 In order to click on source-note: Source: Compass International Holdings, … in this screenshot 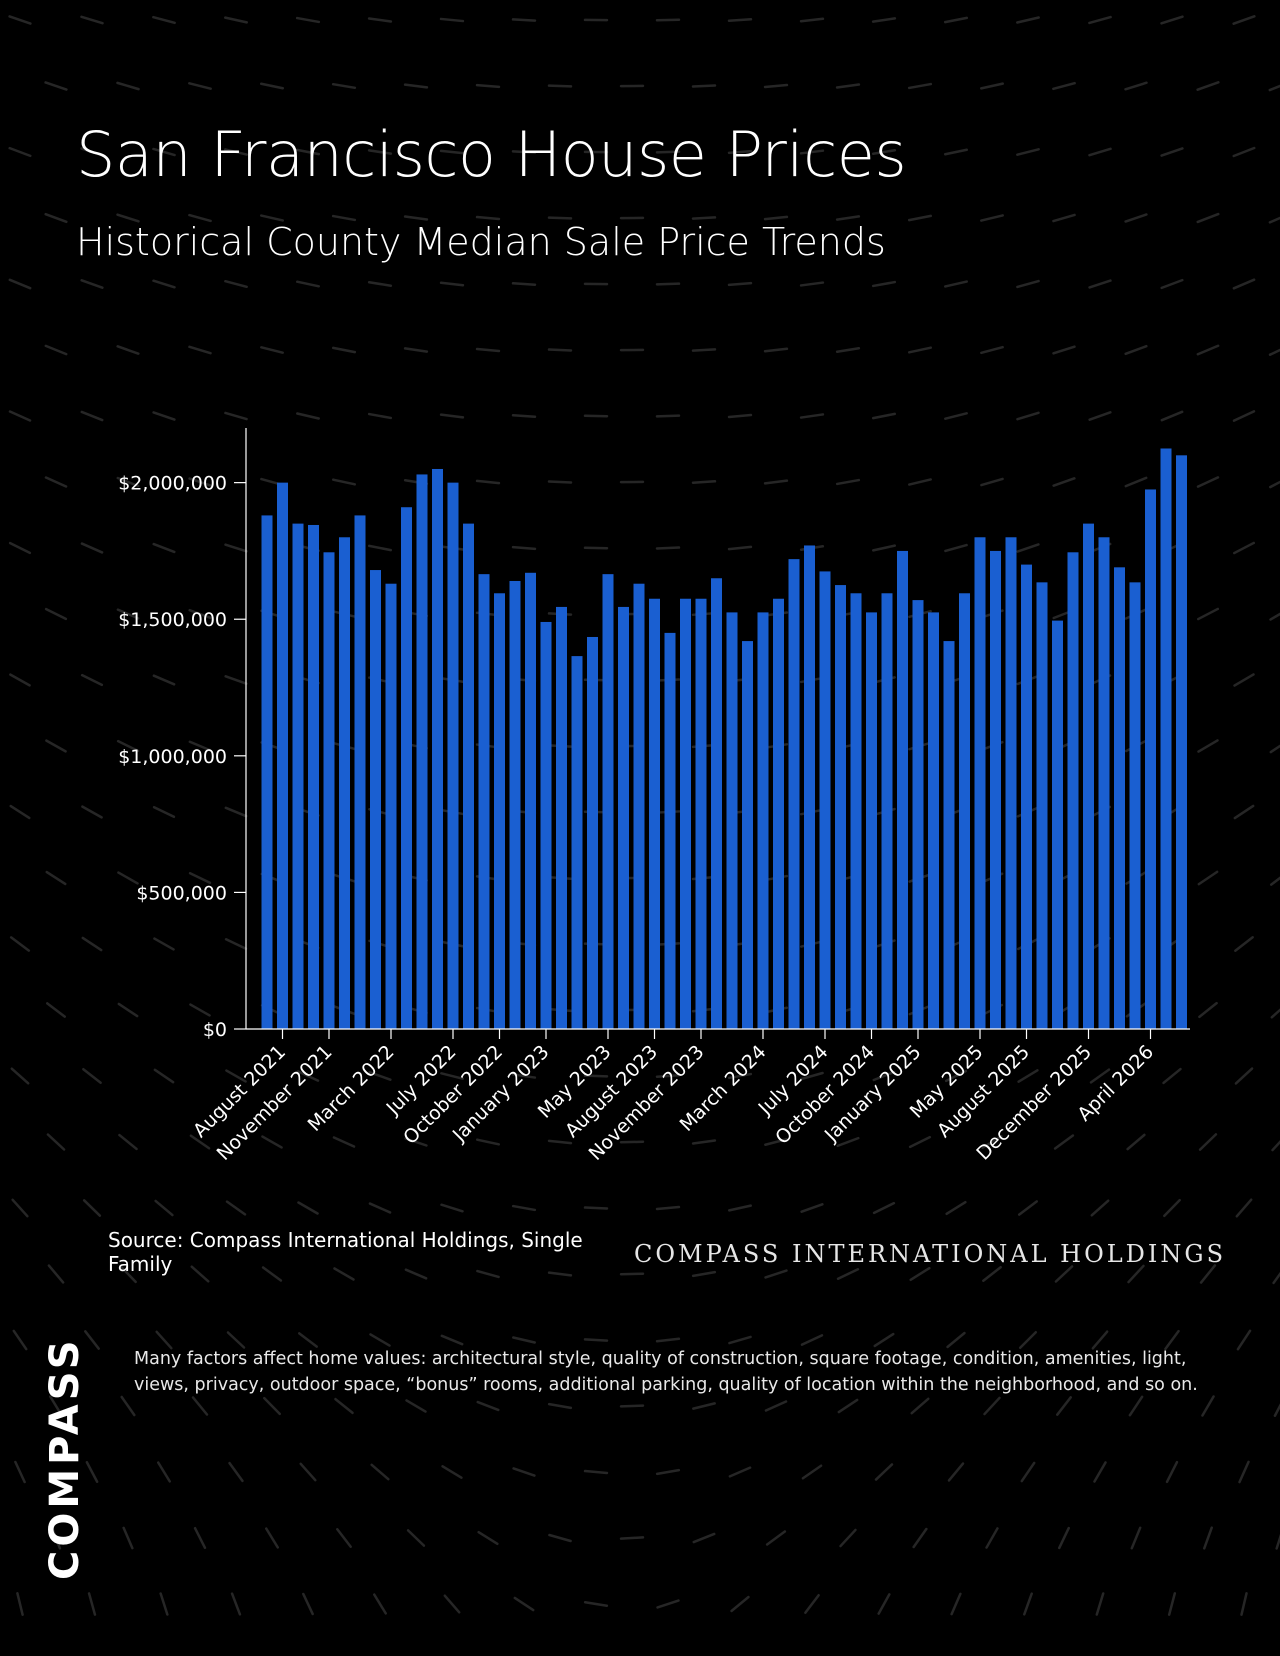, I will do `click(345, 1252)`.